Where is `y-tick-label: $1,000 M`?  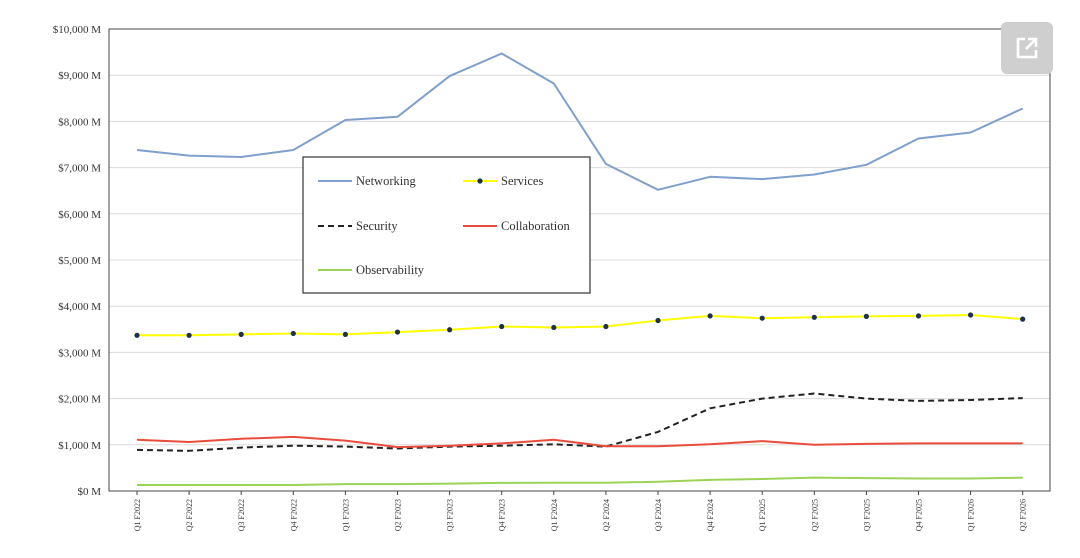 y-tick-label: $1,000 M is located at coordinates (79, 446).